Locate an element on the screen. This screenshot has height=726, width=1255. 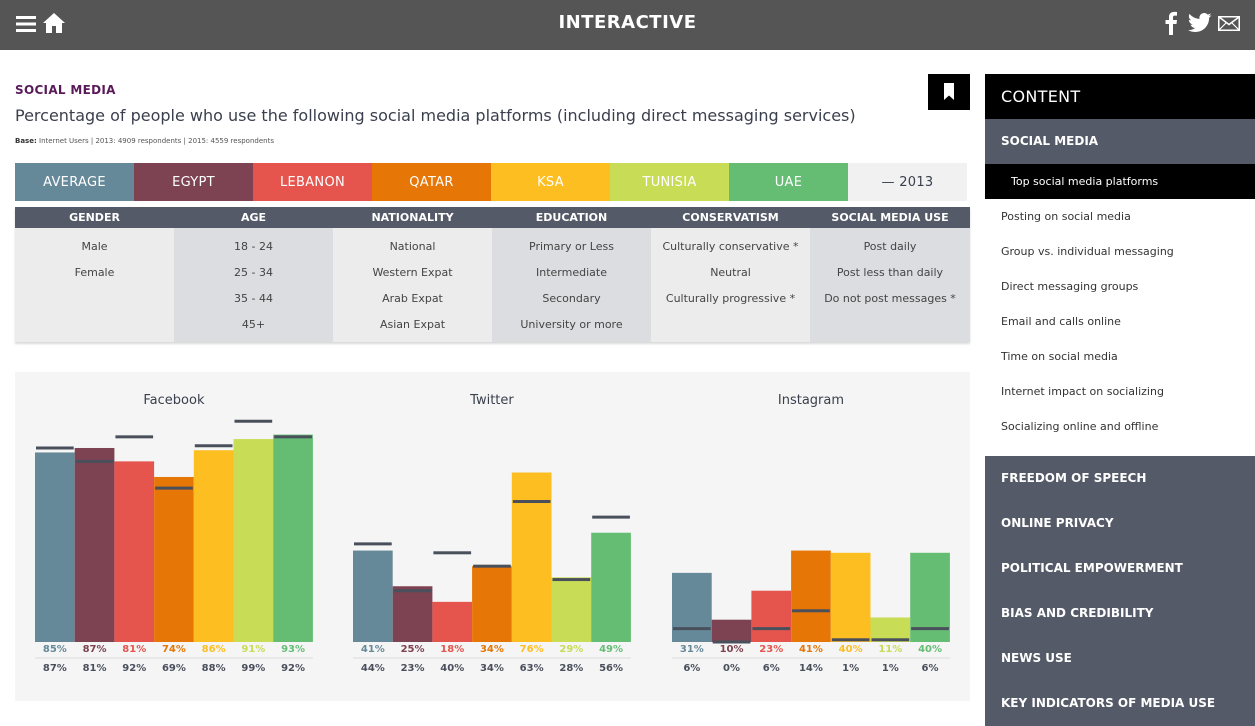
data-label-2015: 86% is located at coordinates (214, 649).